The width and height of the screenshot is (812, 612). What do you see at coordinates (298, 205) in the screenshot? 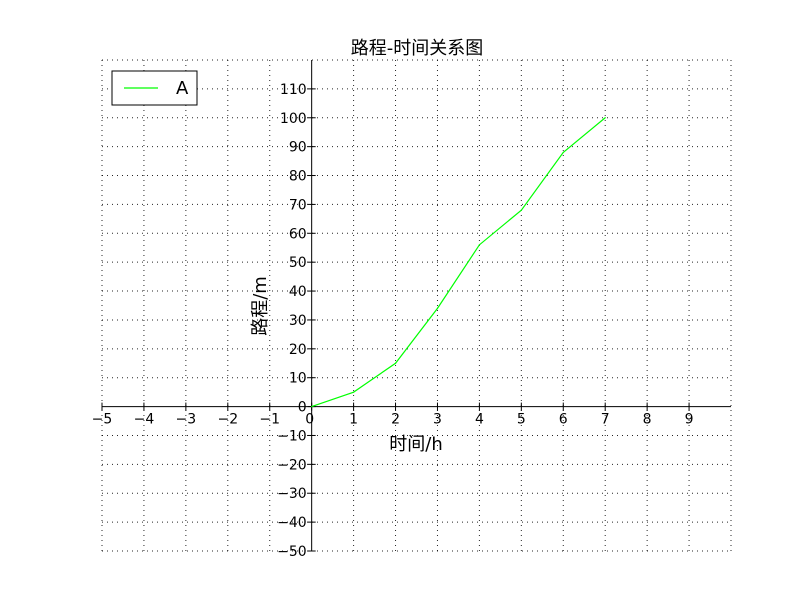
I see `y-tick-label: 70` at bounding box center [298, 205].